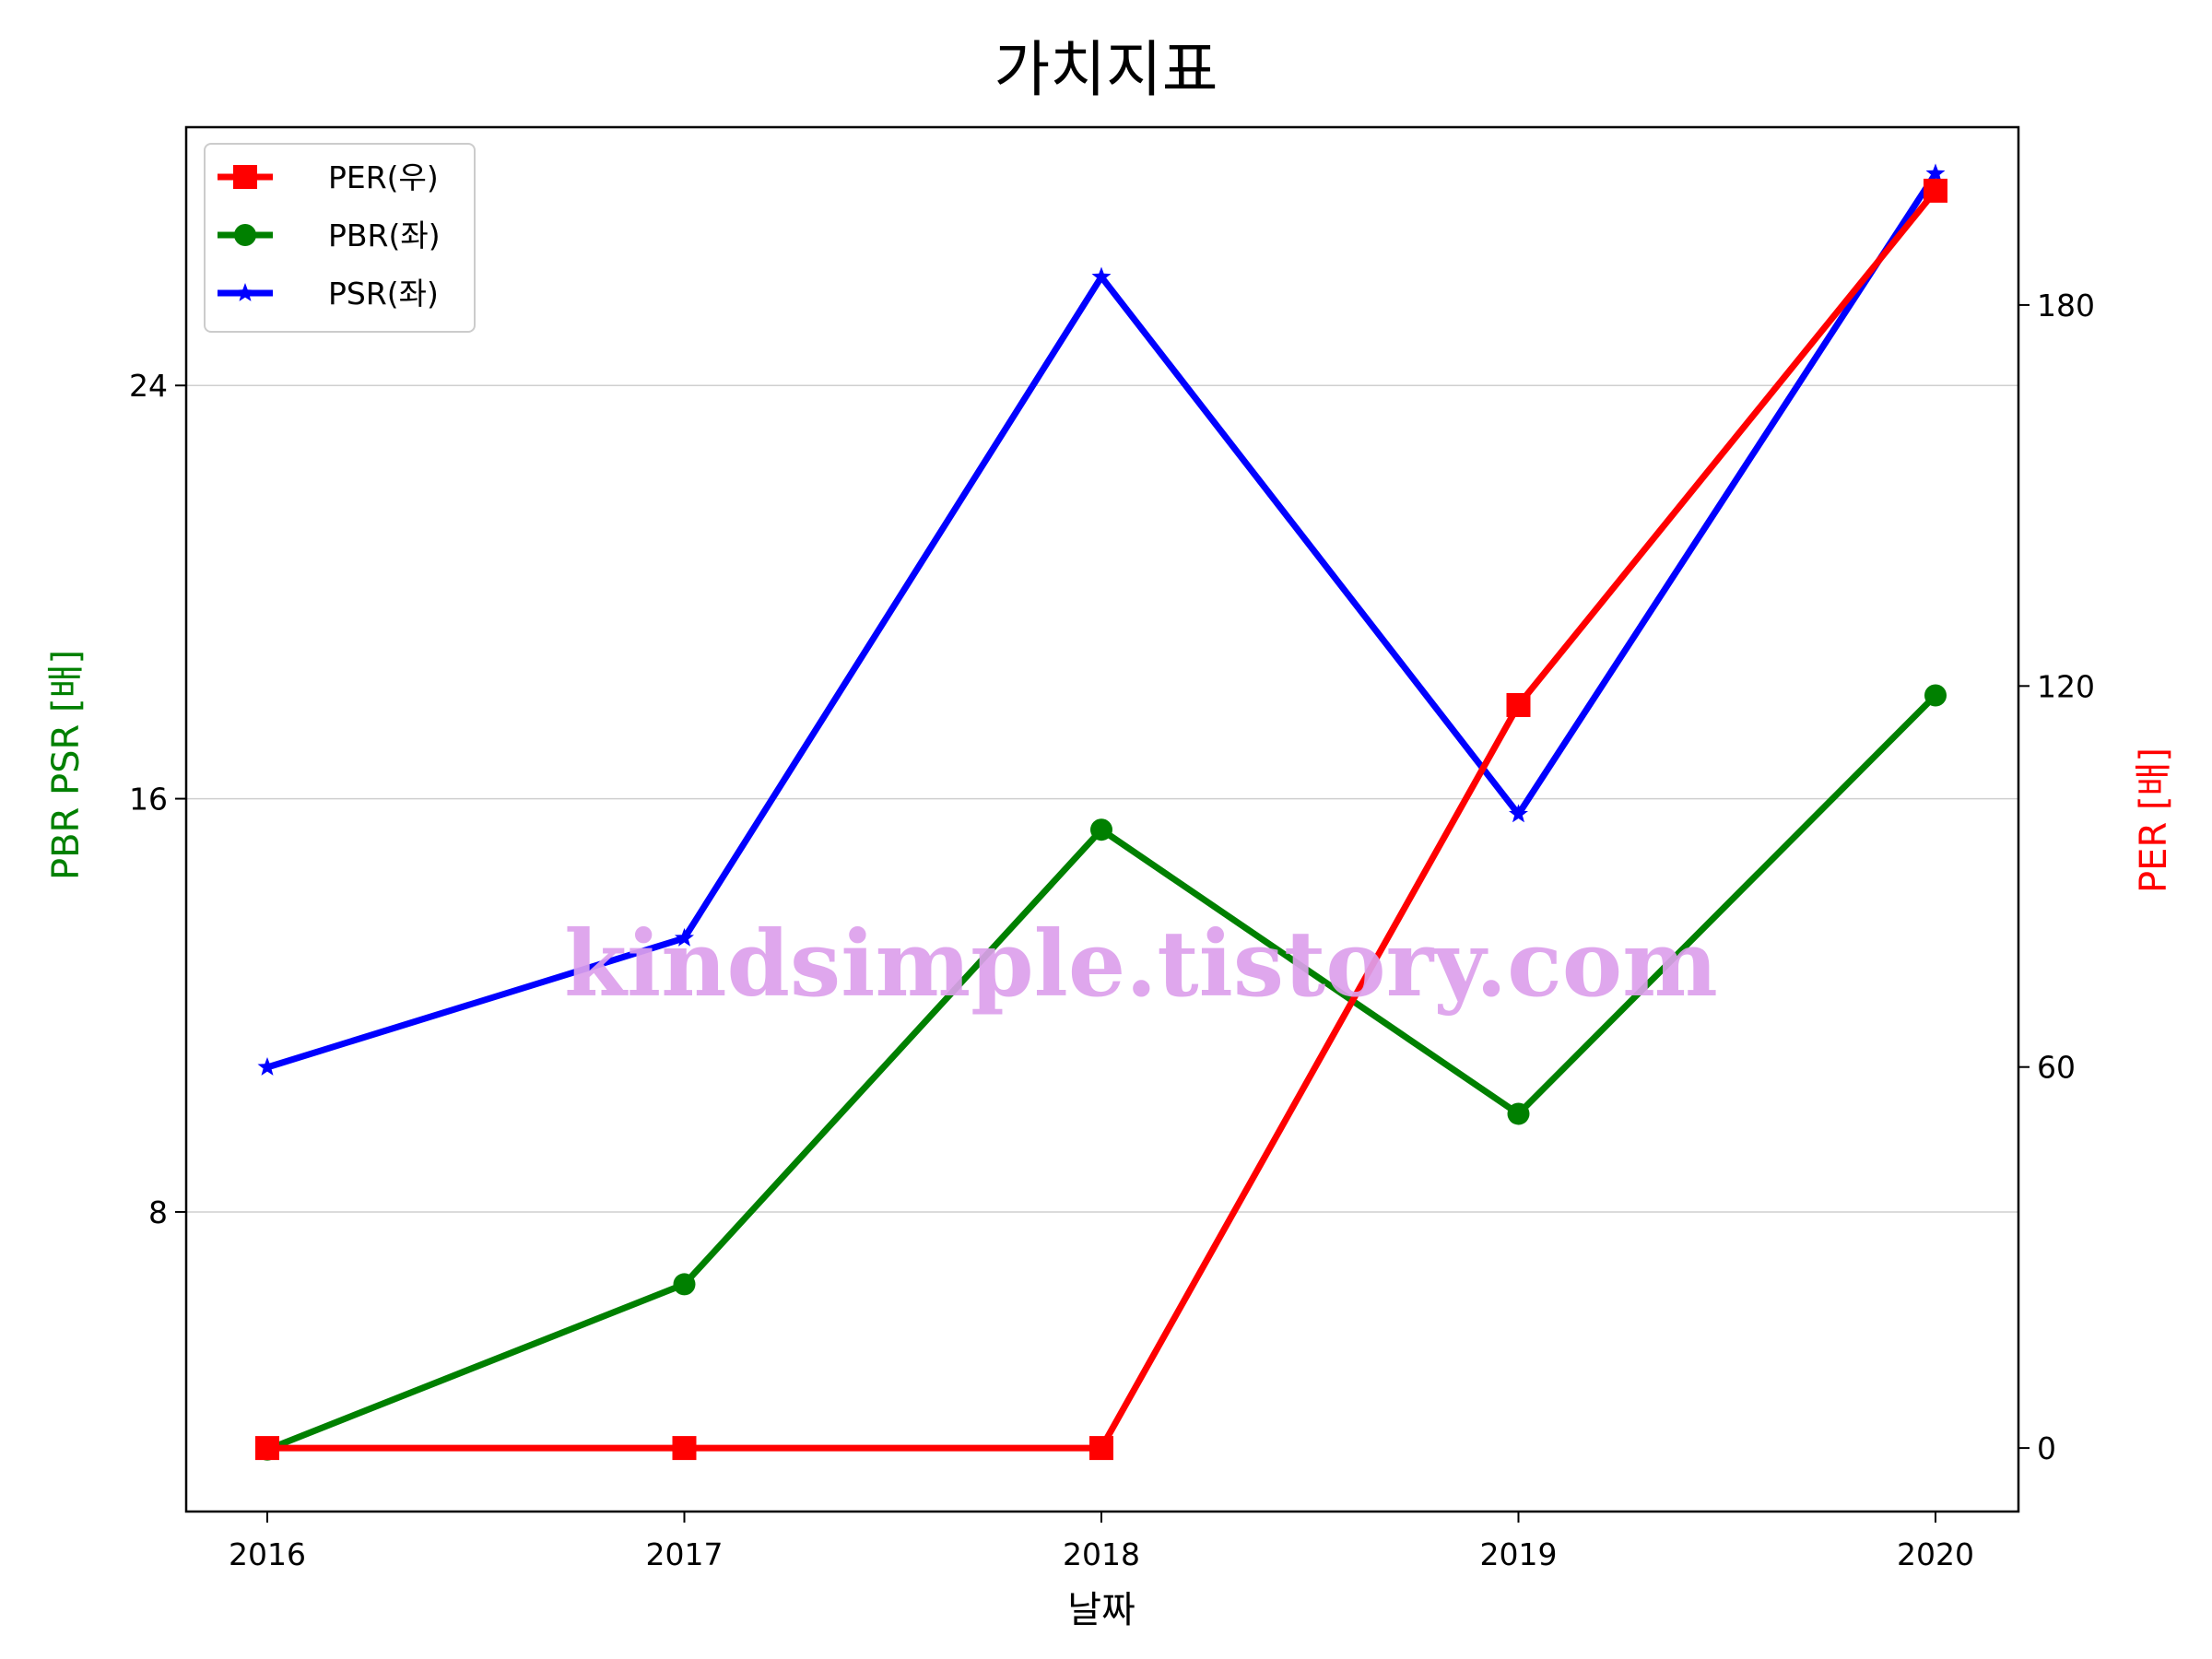 The height and width of the screenshot is (1659, 2212). I want to click on x-tick-label: 2017, so click(685, 1554).